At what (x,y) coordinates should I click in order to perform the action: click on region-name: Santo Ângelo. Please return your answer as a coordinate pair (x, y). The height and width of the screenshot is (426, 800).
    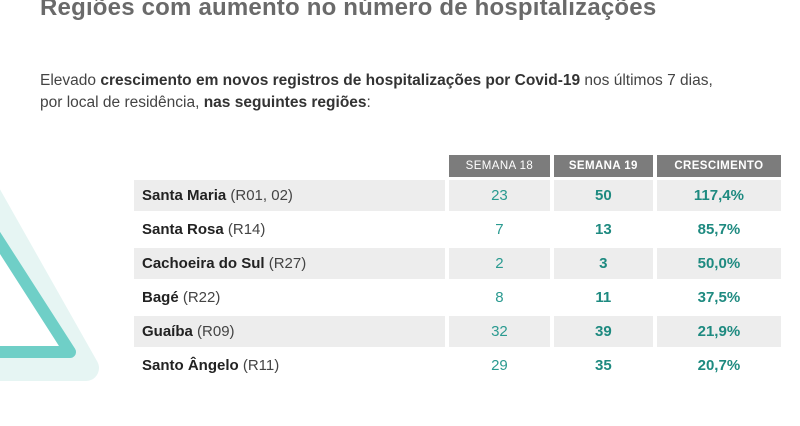
    Looking at the image, I should click on (190, 365).